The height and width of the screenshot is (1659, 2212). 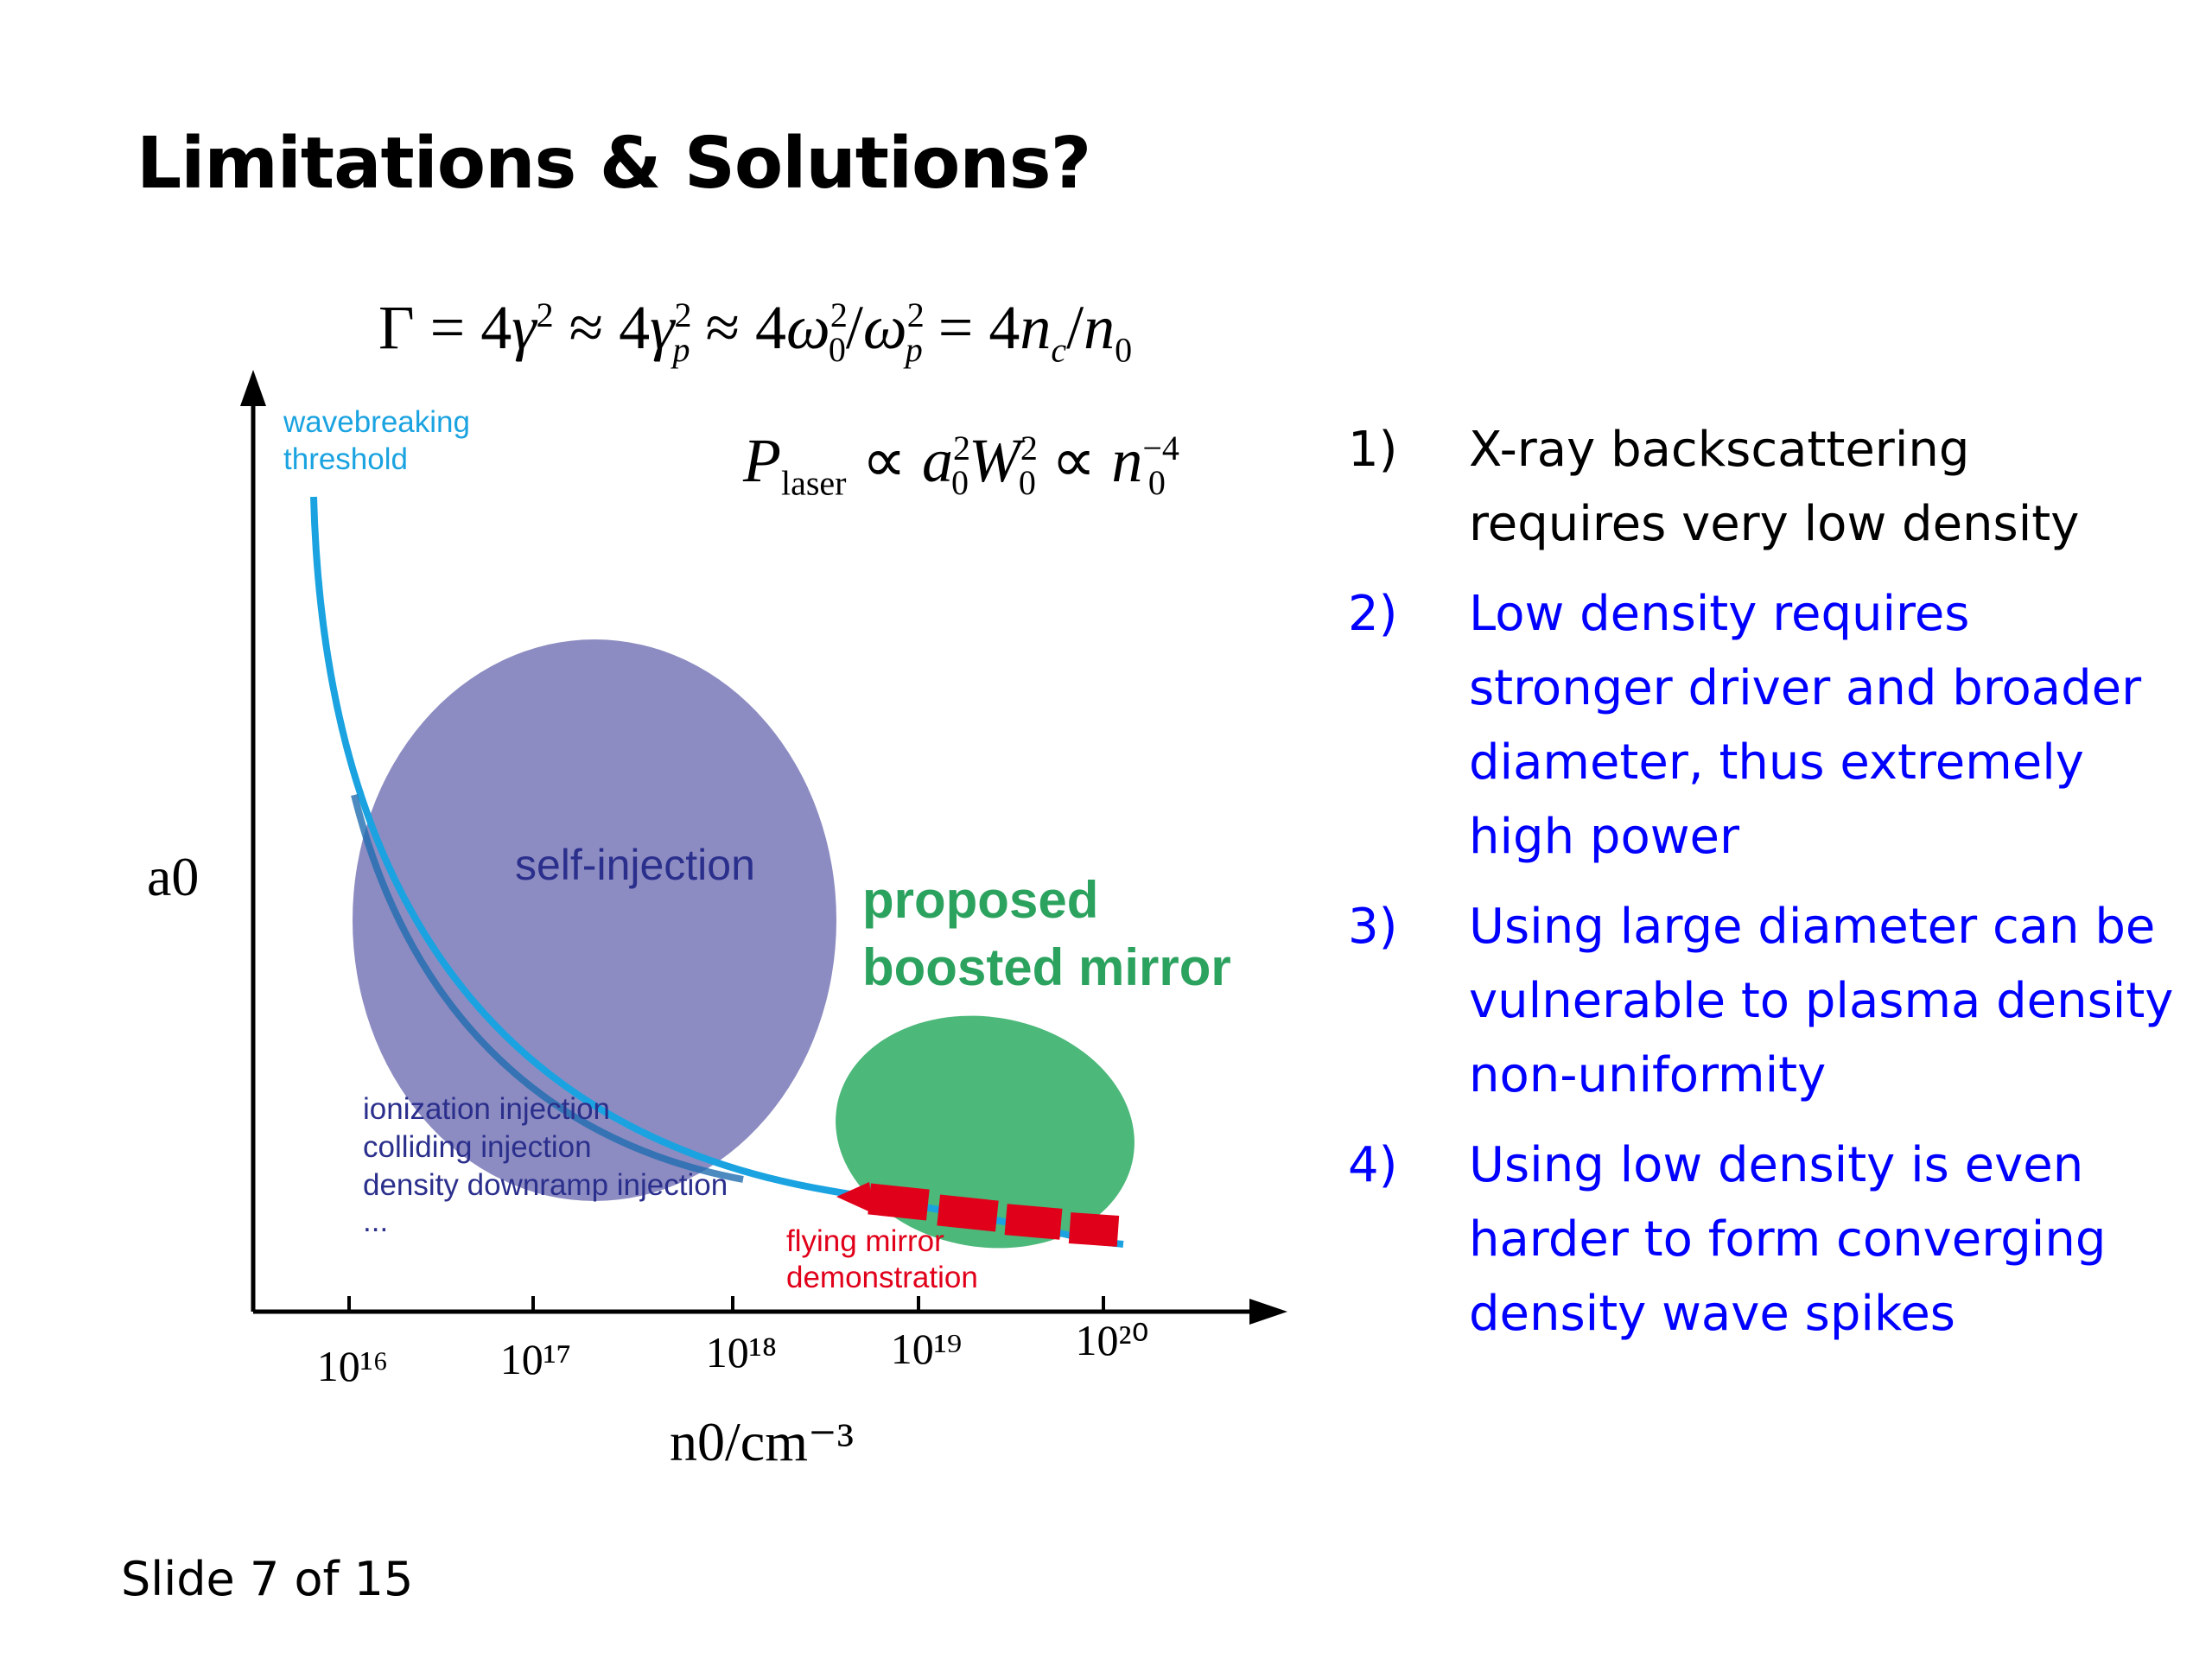 I want to click on gamma-formula: Γ = 4γ2 ≈ 4γ2p ≈ 4ω20/ω2p = 4nc/n0, so click(x=755, y=331).